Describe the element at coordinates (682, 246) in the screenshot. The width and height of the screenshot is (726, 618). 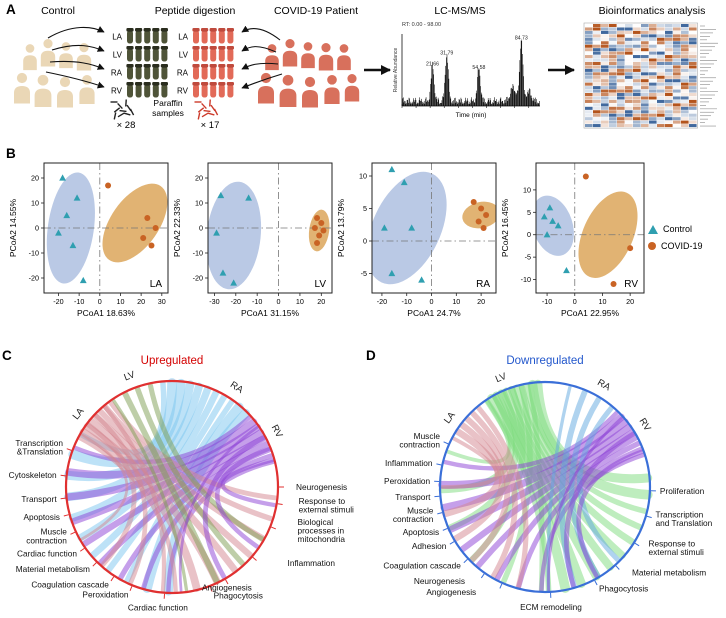
I see `legend-covid-label: COVID-19` at that location.